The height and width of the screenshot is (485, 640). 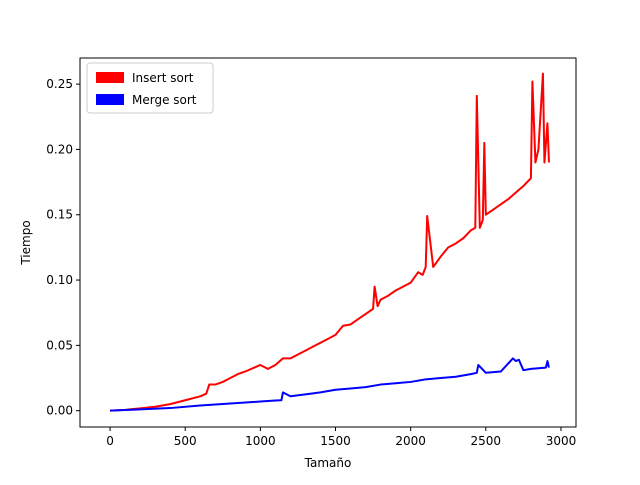 I want to click on x-tick-label: 1500, so click(x=335, y=441).